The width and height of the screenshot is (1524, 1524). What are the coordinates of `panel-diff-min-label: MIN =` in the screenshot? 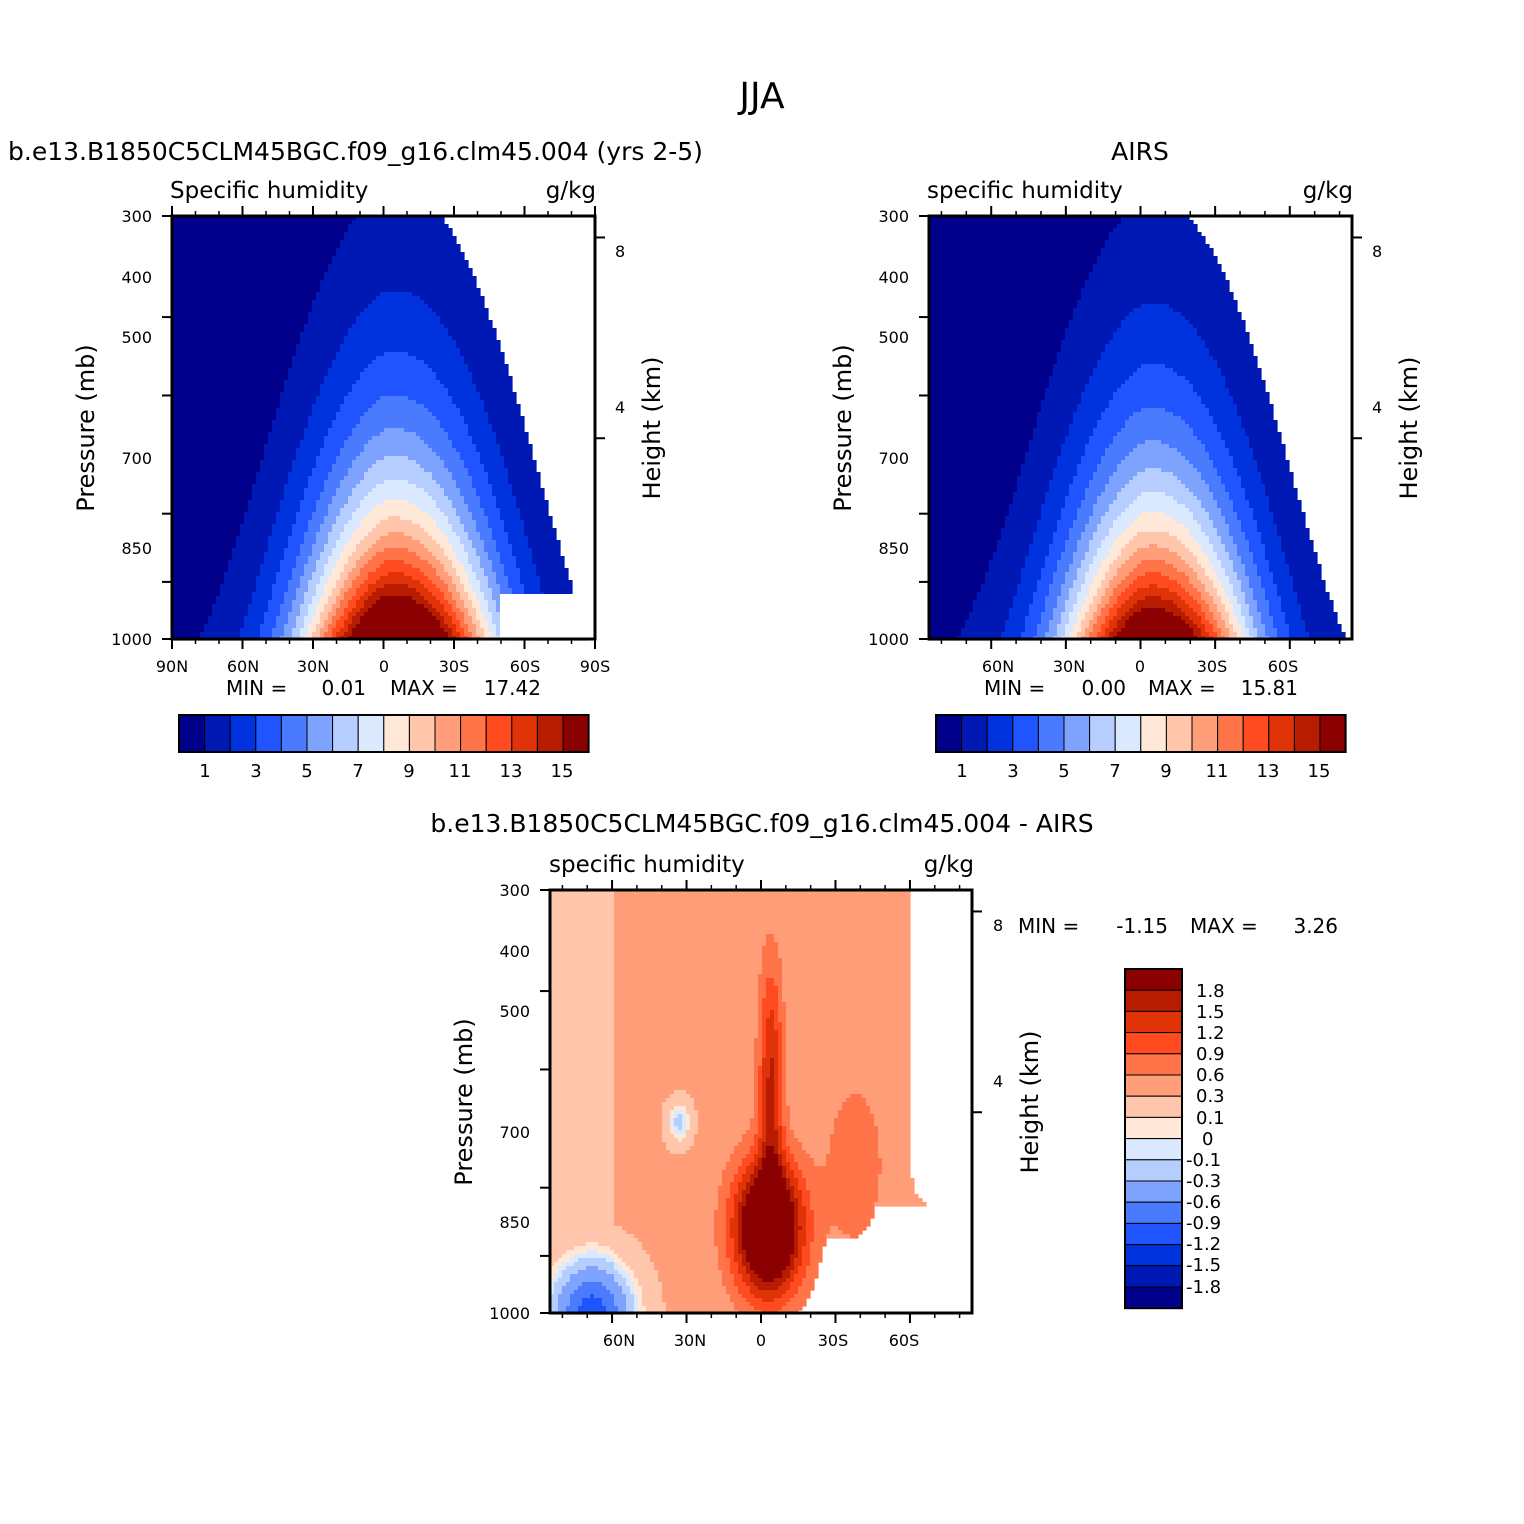 It's located at (1048, 926).